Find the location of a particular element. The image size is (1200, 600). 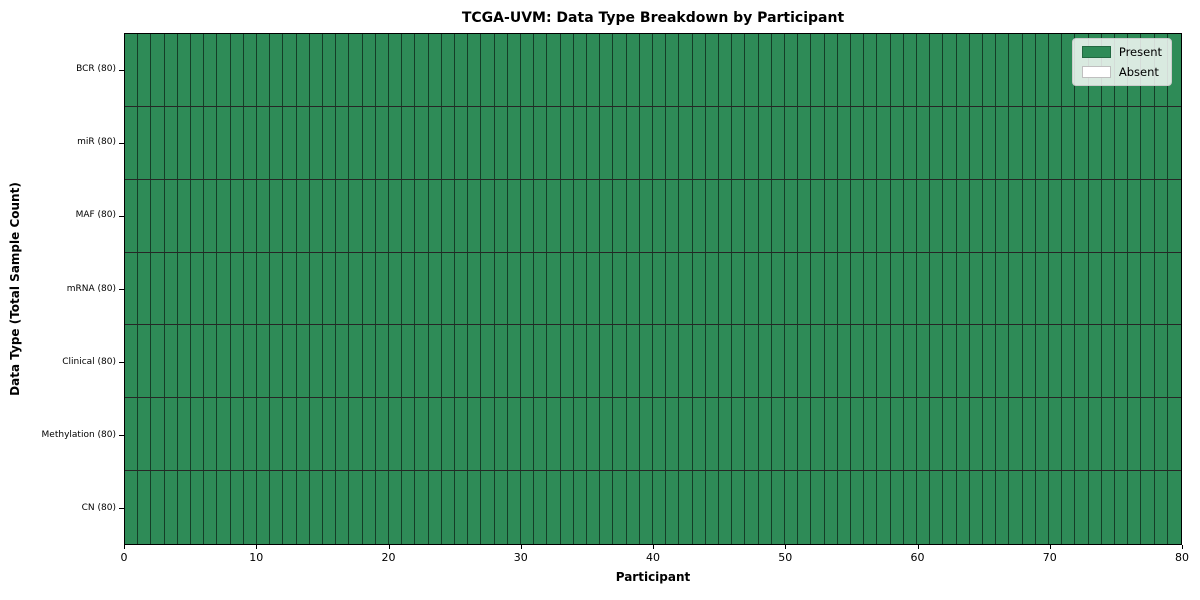

x-tick-label: 0 is located at coordinates (124, 557).